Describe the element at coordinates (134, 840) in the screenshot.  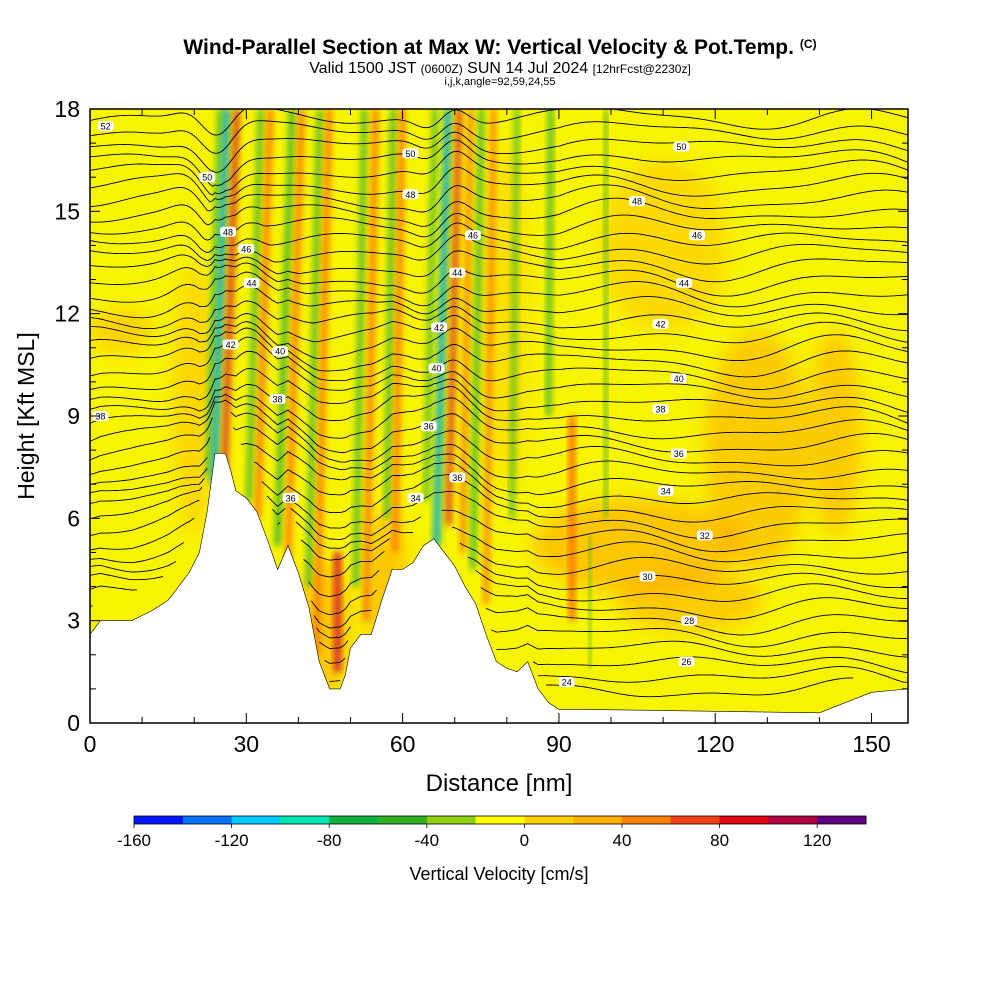
I see `colorbar-tick-label: -160` at that location.